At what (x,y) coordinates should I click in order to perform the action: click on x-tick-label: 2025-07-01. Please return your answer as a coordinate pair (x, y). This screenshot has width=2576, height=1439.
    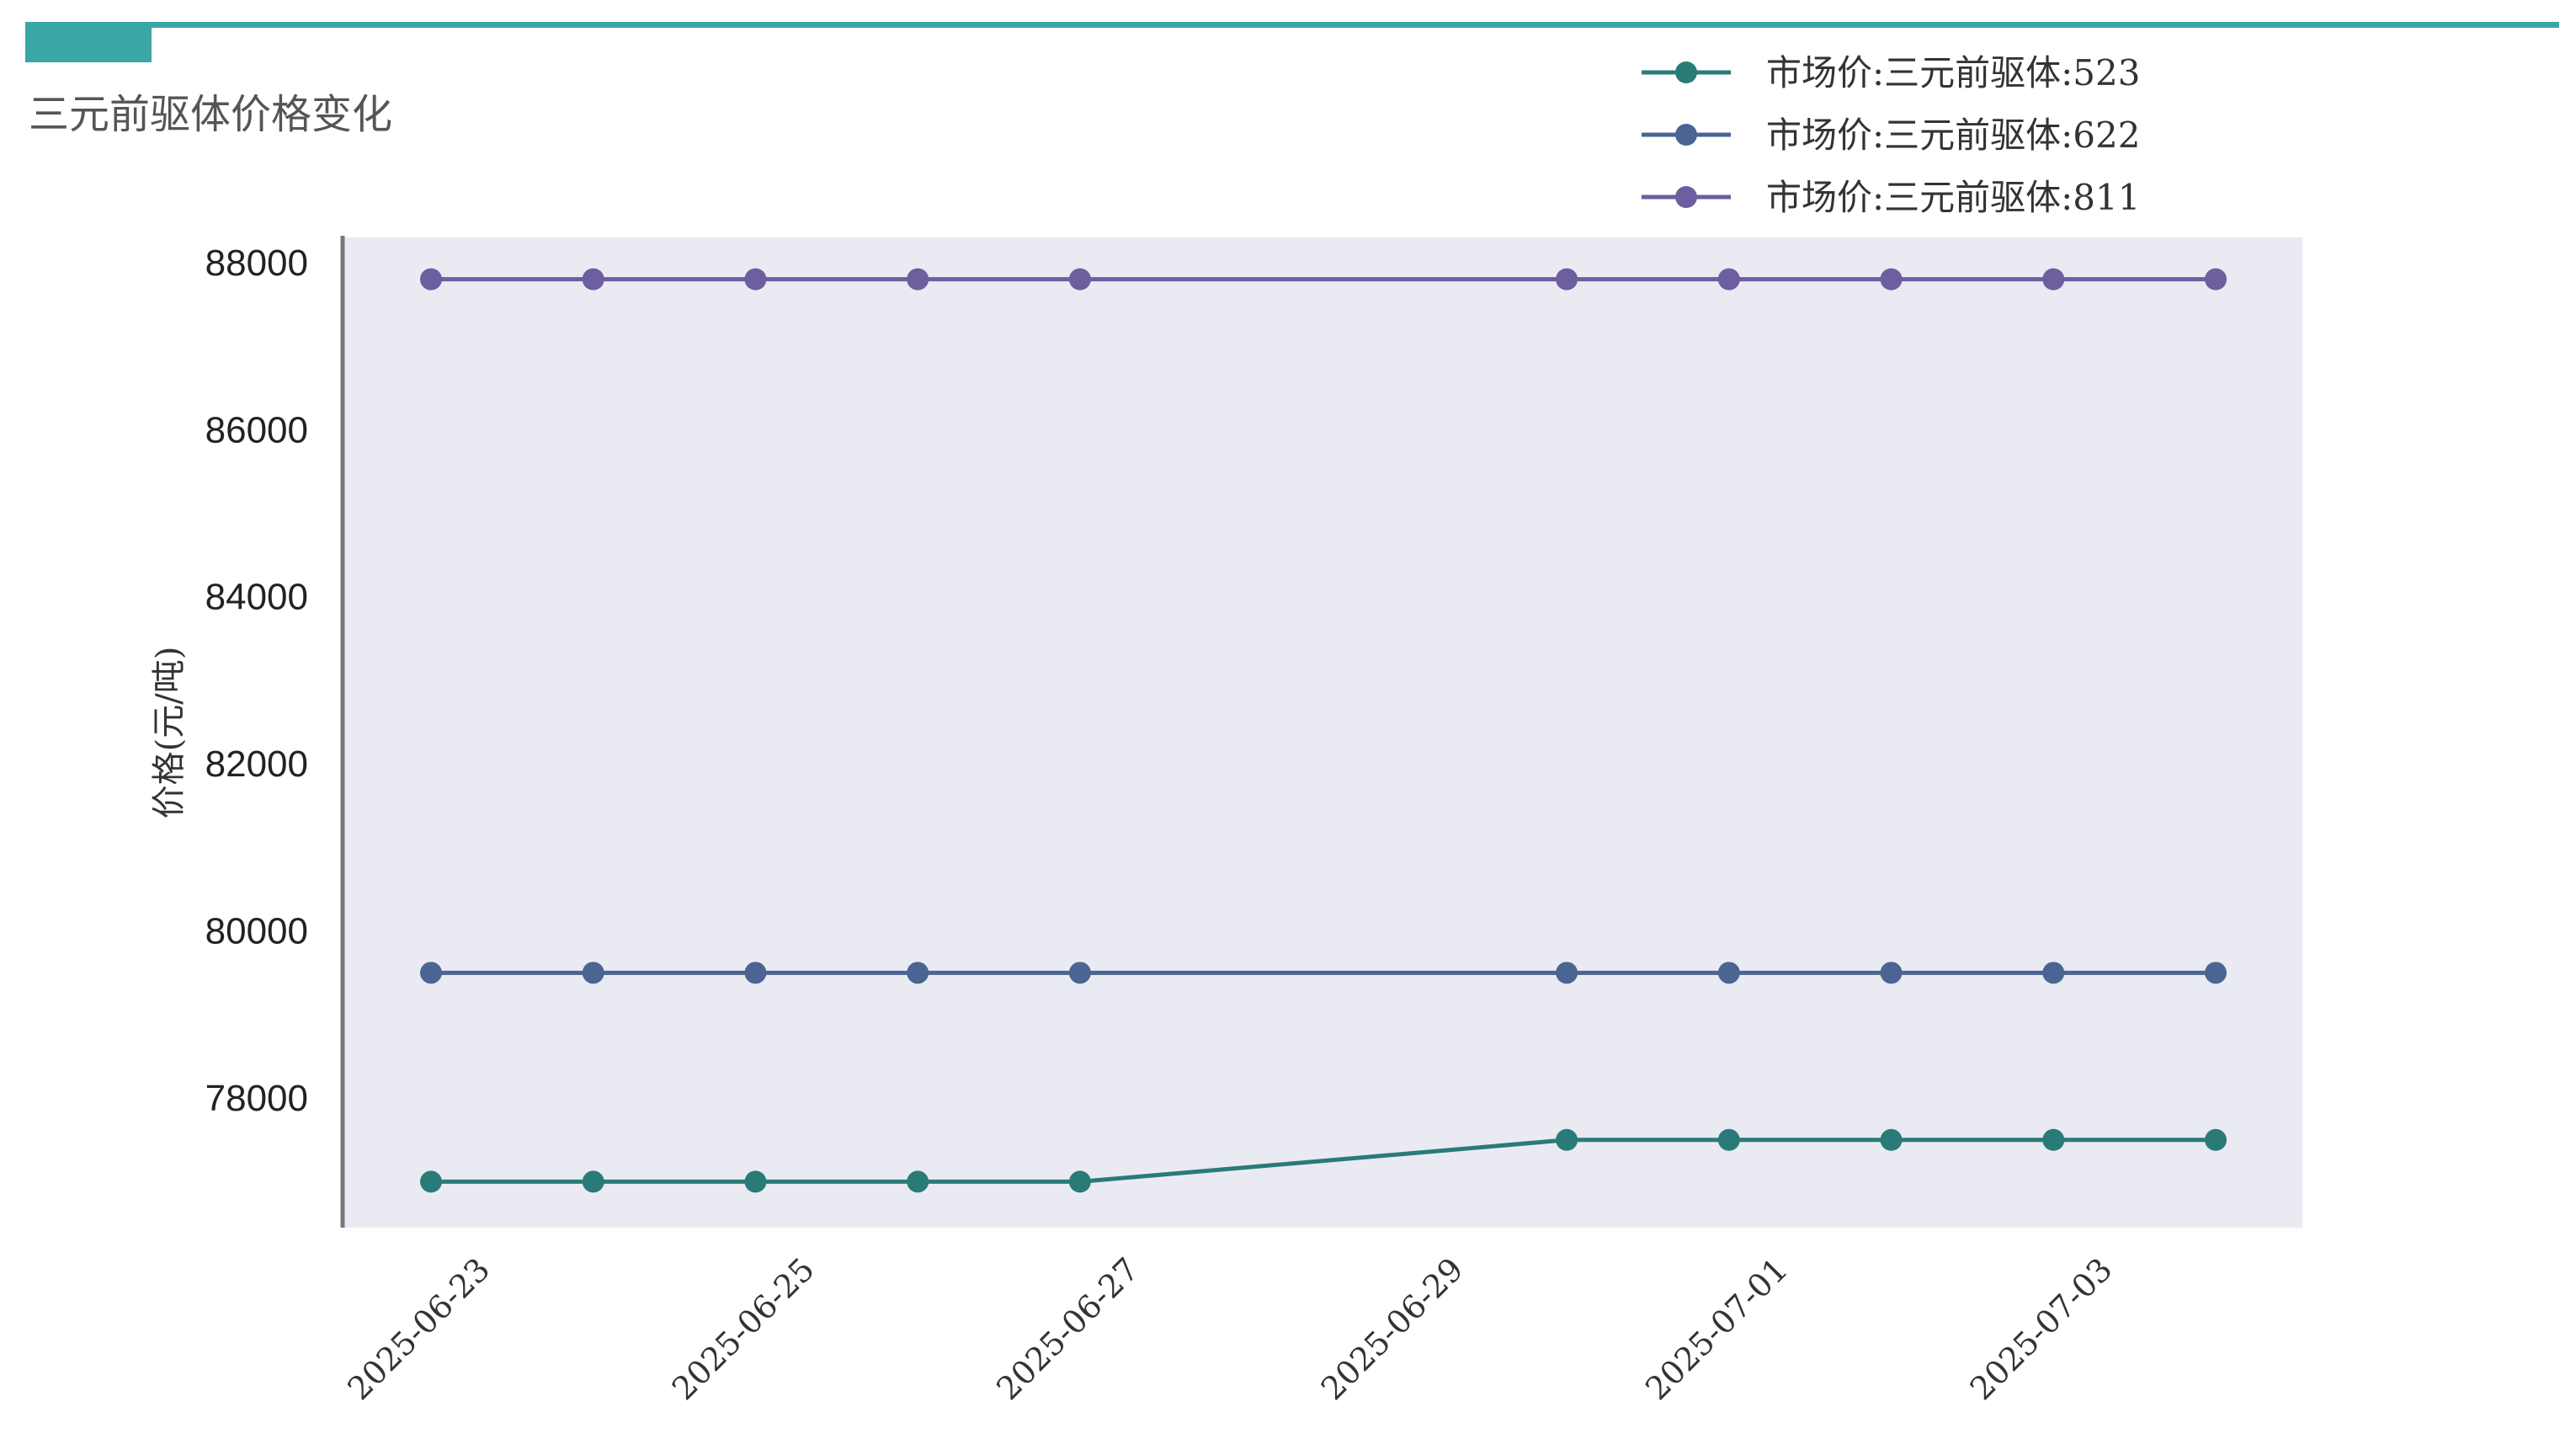
    Looking at the image, I should click on (1717, 1328).